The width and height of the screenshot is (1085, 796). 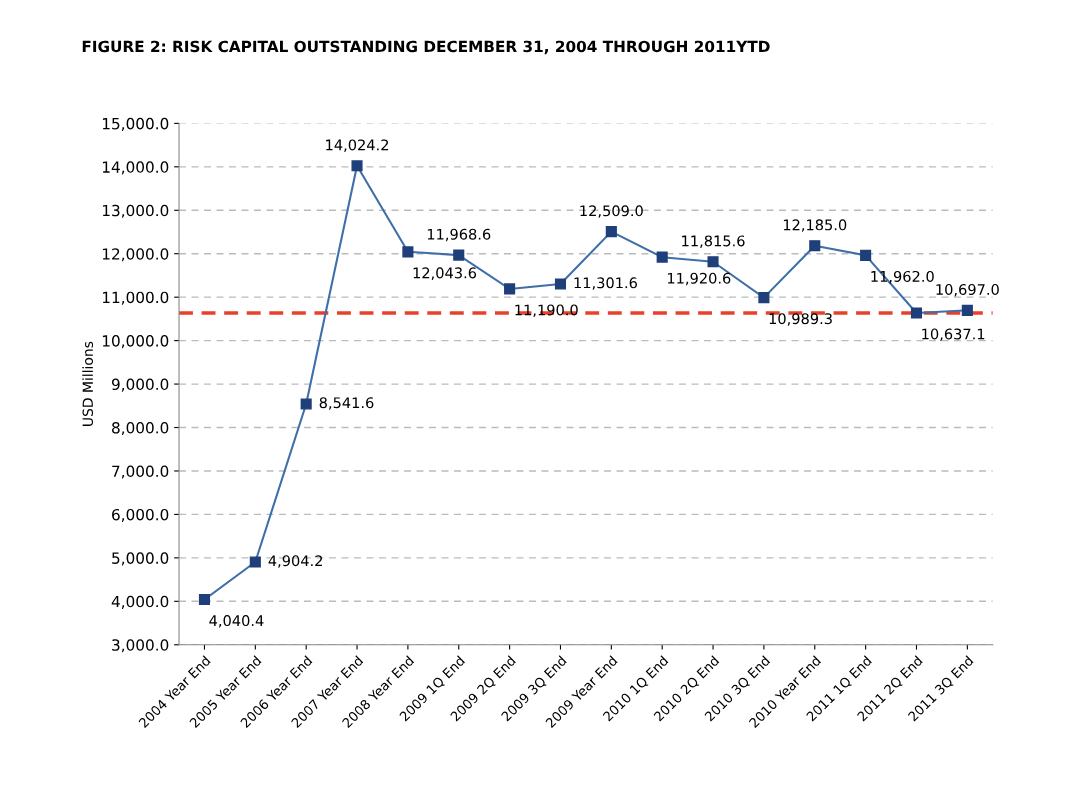 I want to click on y-axis-title: USD Millions, so click(x=88, y=383).